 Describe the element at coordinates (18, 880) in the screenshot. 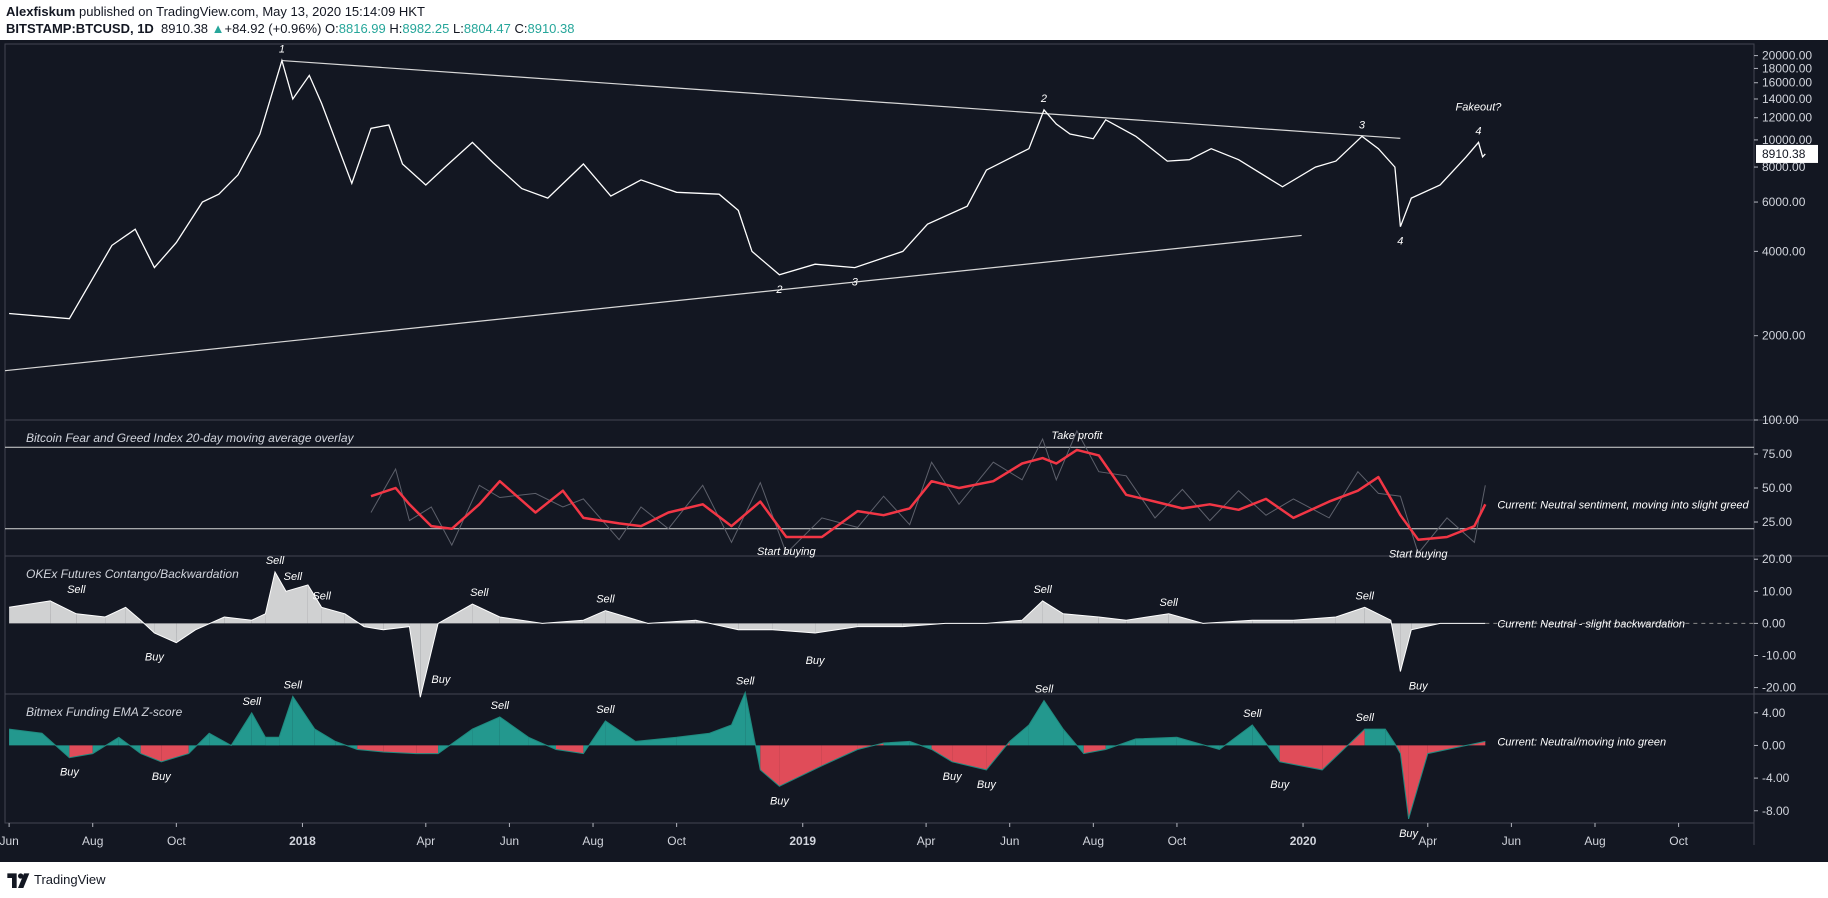

I see `tradingview-logo-icon` at that location.